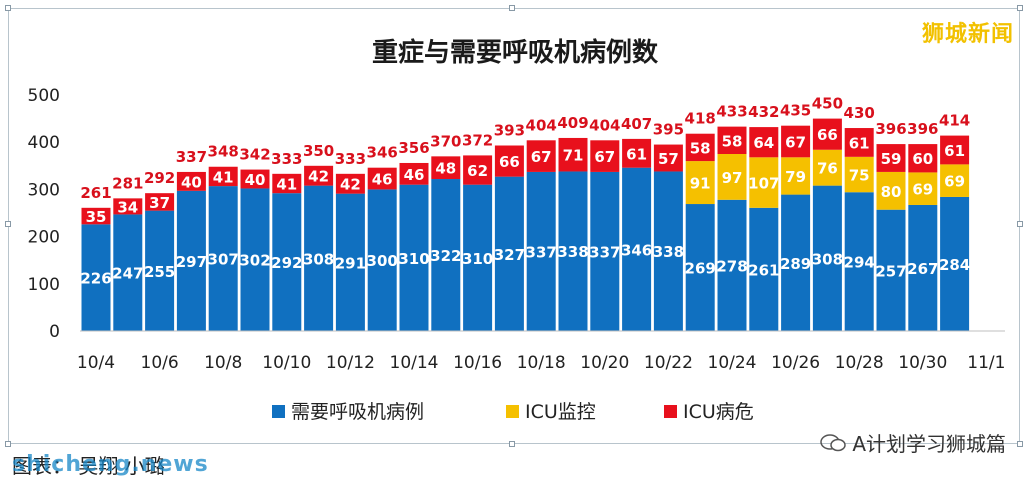 The image size is (1030, 485). I want to click on bar-value-label: 322, so click(445, 256).